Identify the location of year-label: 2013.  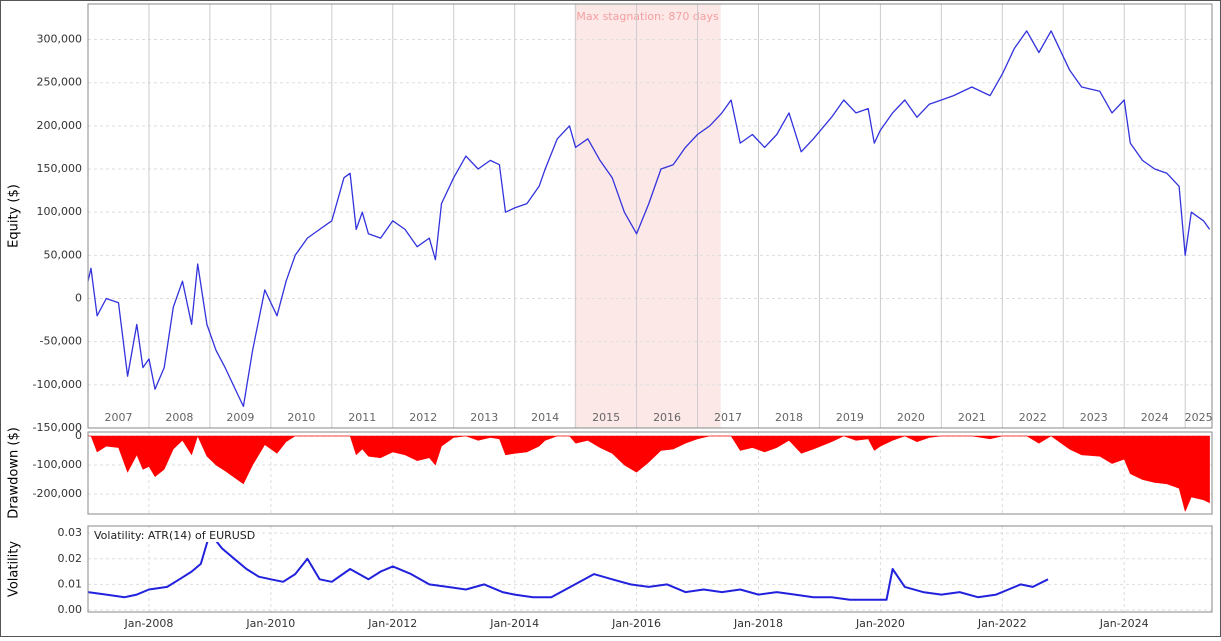
(484, 417).